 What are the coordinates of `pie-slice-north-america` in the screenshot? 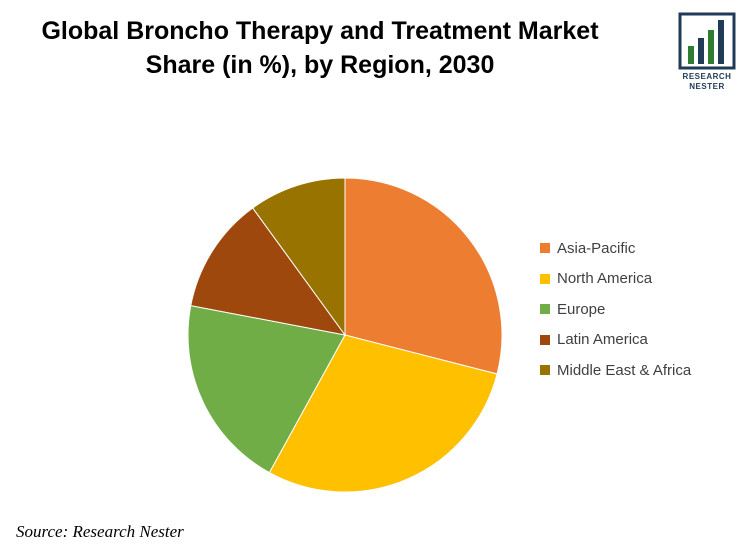 It's located at (383, 413).